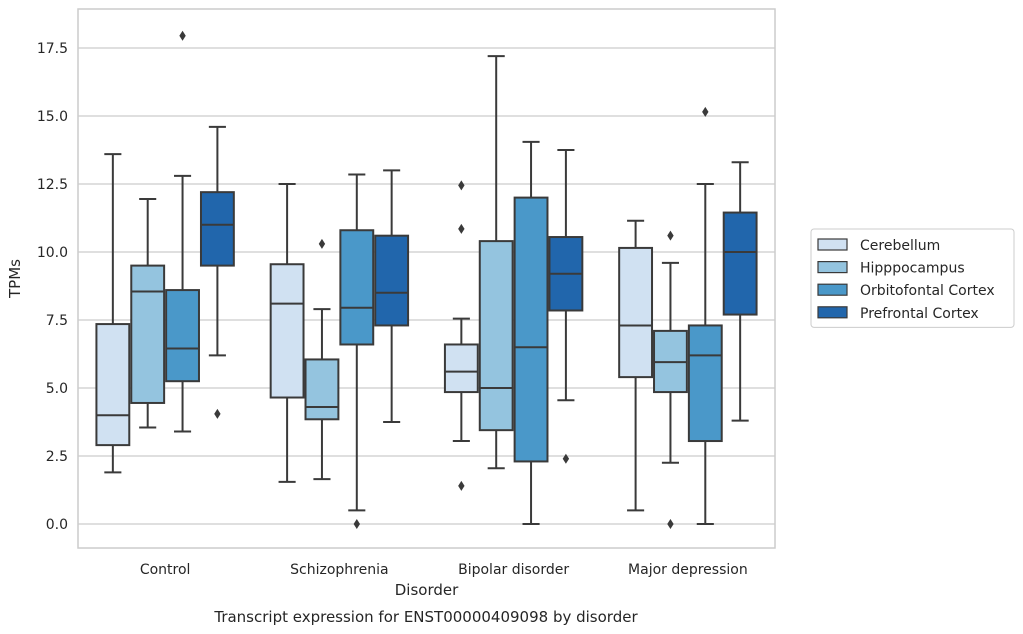 The image size is (1023, 634). What do you see at coordinates (165, 570) in the screenshot?
I see `x-tick-label: Control` at bounding box center [165, 570].